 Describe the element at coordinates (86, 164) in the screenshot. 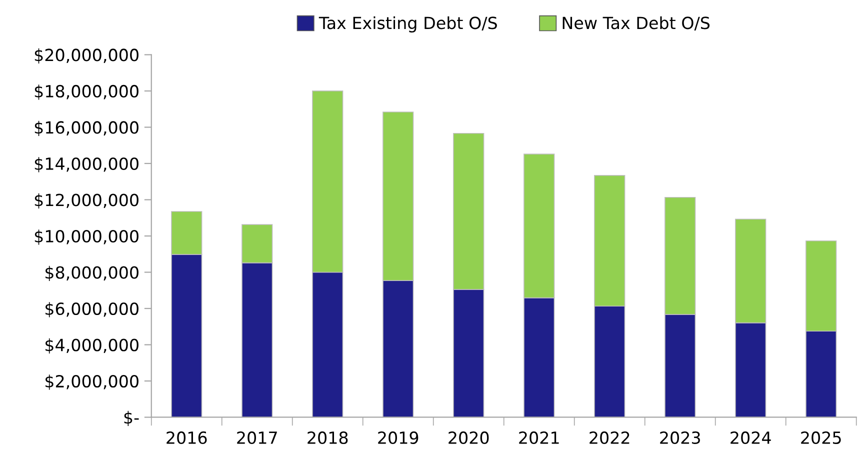

I see `y-tick-label: $14,000,000` at that location.